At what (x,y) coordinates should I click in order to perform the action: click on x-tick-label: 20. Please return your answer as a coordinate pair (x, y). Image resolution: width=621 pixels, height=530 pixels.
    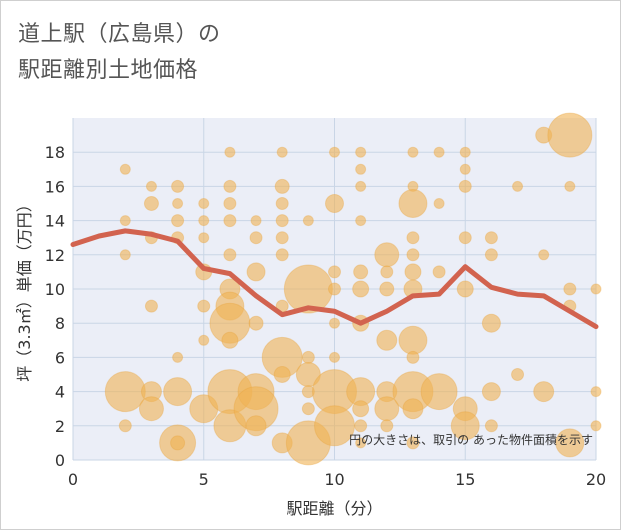
    Looking at the image, I should click on (596, 479).